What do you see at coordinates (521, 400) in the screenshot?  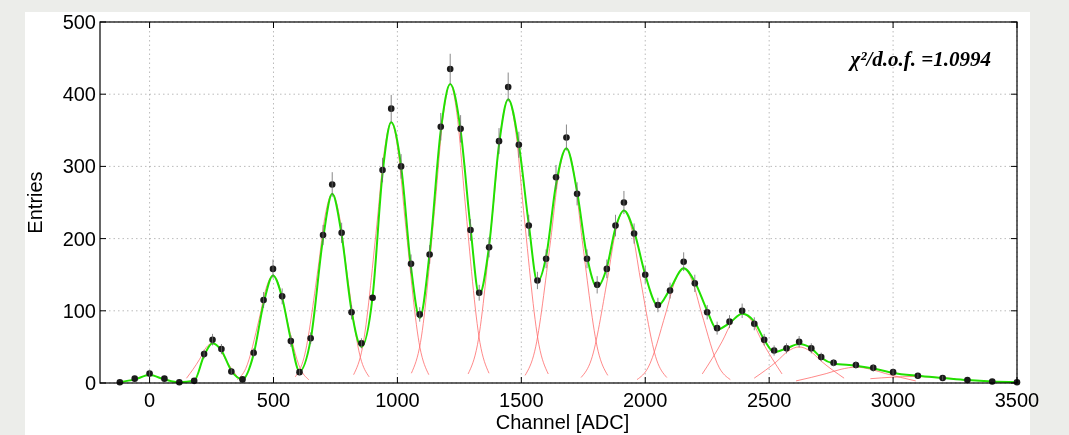 I see `x-tick-label: 1500` at bounding box center [521, 400].